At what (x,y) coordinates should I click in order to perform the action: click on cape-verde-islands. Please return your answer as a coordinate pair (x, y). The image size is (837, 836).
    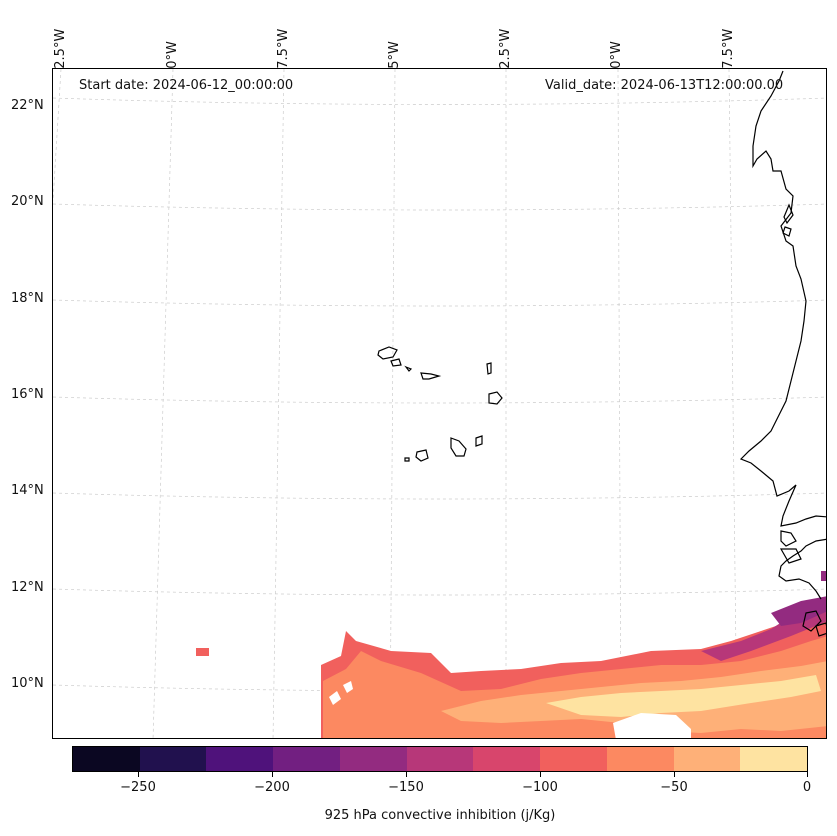
    Looking at the image, I should click on (440, 404).